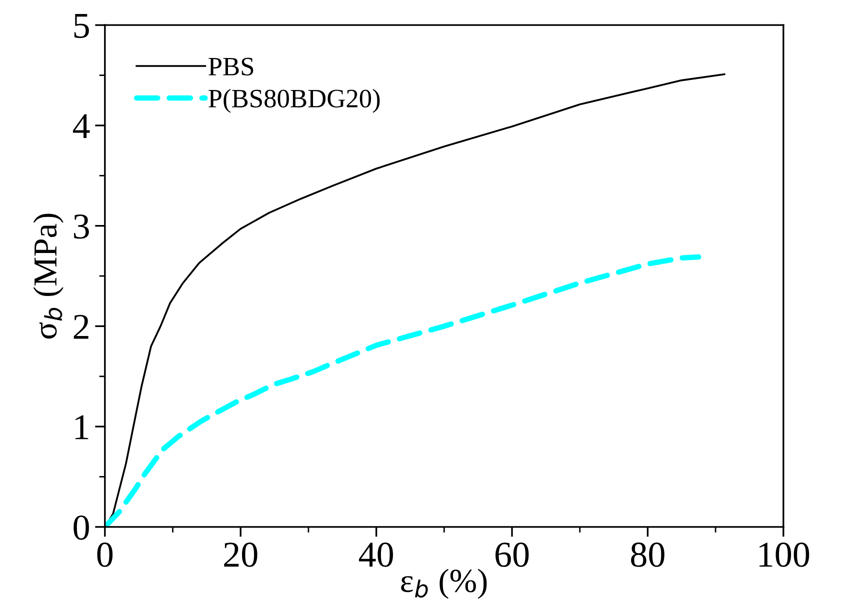 This screenshot has width=846, height=612. What do you see at coordinates (294, 100) in the screenshot?
I see `legend-label: P(BS80BDG20)` at bounding box center [294, 100].